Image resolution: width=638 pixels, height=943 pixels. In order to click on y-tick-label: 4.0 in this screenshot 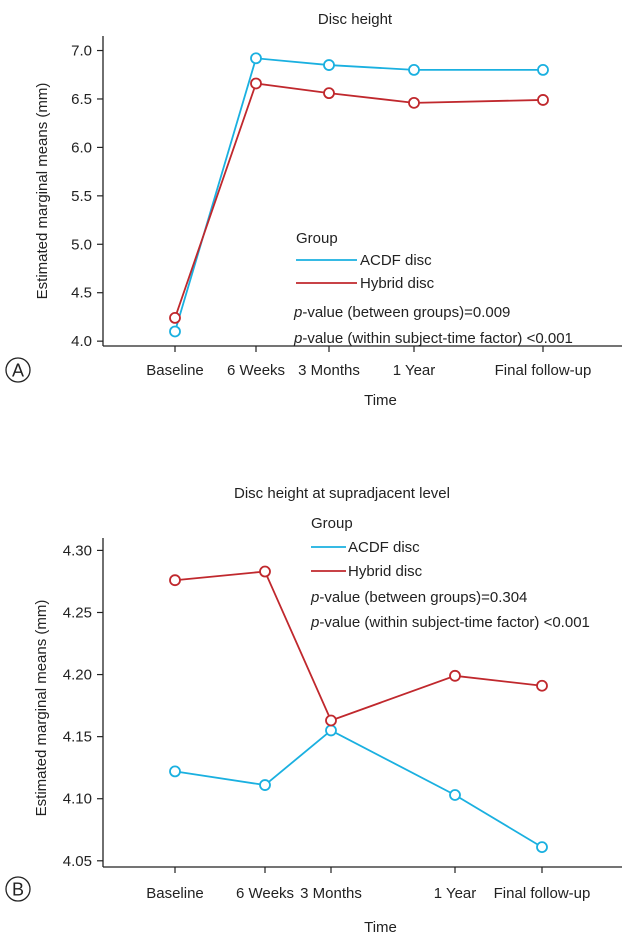, I will do `click(81, 341)`.